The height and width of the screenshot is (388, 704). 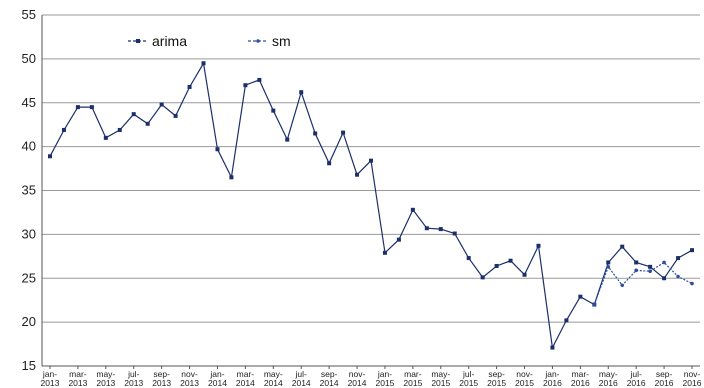 I want to click on y-tick-label: 20, so click(x=29, y=321).